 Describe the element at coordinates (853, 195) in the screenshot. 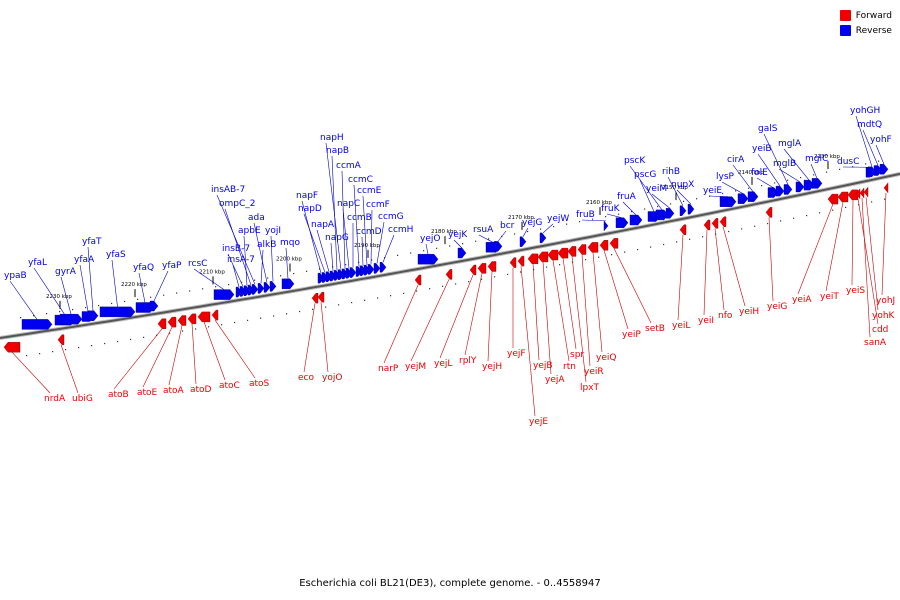

I see `yeiS-gene-arrow` at that location.